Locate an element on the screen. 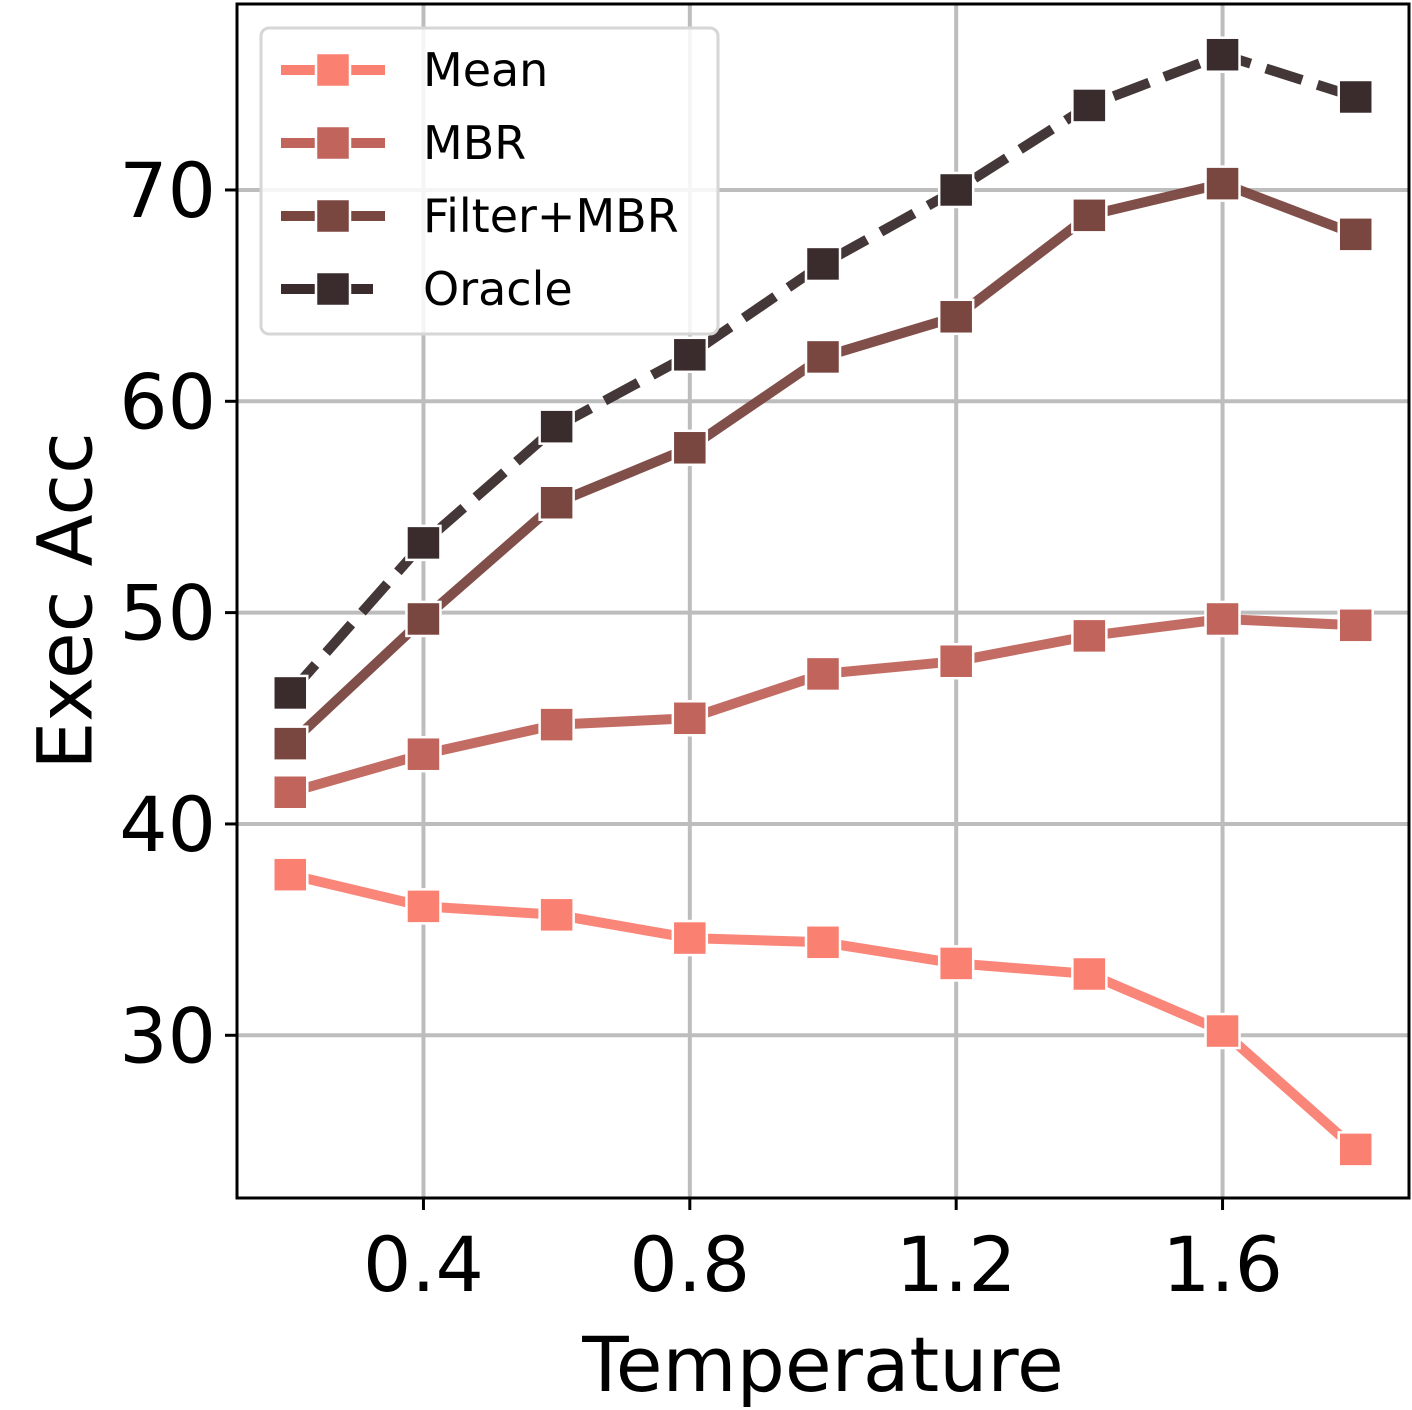 The height and width of the screenshot is (1410, 1412). y-axis-label: Exec Acc is located at coordinates (65, 601).